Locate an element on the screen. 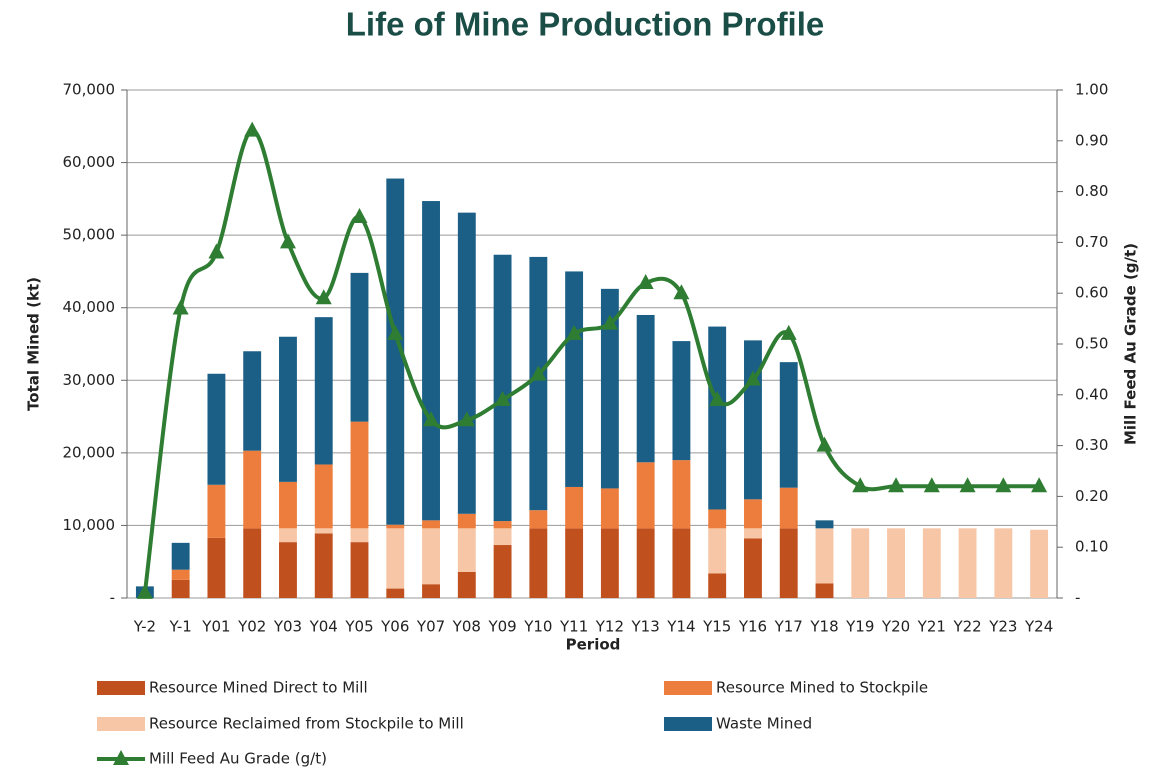 The width and height of the screenshot is (1157, 771). x-tick-label: Y01 is located at coordinates (215, 627).